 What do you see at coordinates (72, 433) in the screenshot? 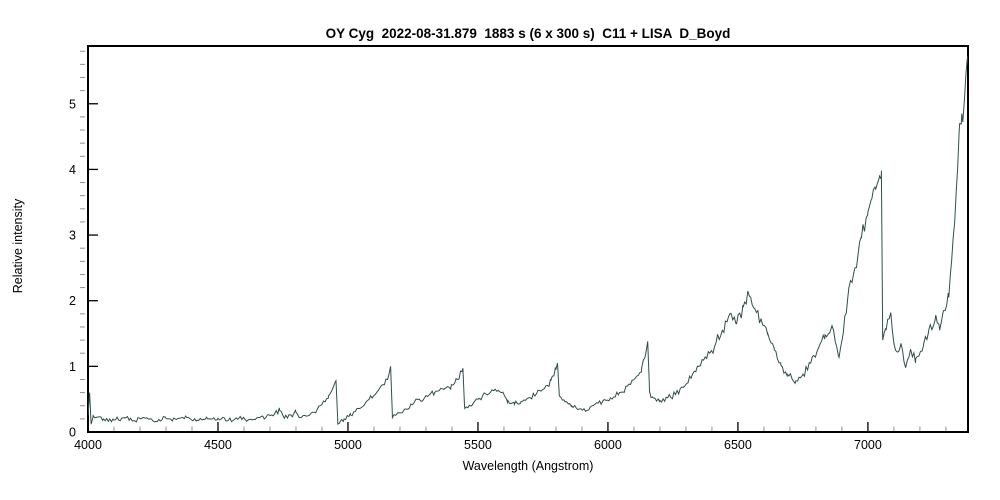
I see `y-tick-label: 0` at bounding box center [72, 433].